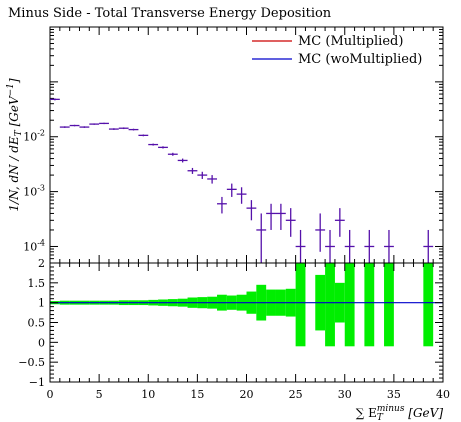 The width and height of the screenshot is (461, 422). I want to click on ratio-y-tick-label: 0, so click(41, 342).